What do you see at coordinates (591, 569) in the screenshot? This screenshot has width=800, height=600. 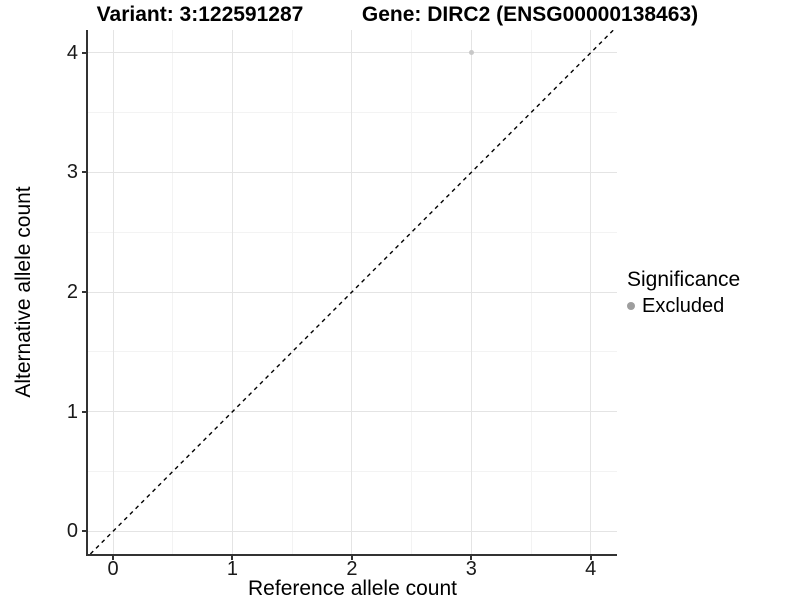 I see `x-tick-label: 4` at bounding box center [591, 569].